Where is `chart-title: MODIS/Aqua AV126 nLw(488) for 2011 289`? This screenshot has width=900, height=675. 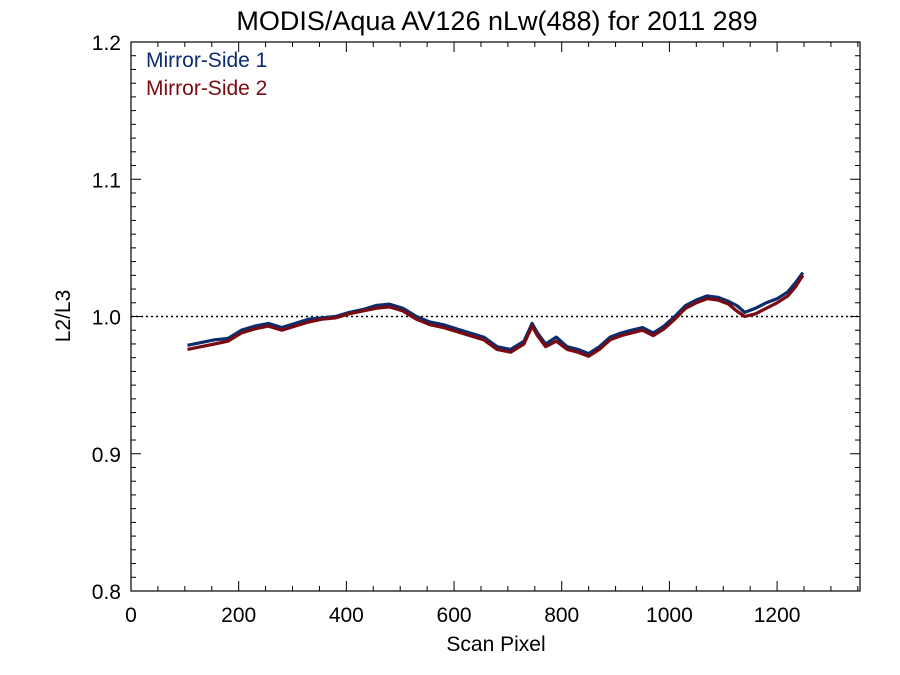
chart-title: MODIS/Aqua AV126 nLw(488) for 2011 289 is located at coordinates (496, 21).